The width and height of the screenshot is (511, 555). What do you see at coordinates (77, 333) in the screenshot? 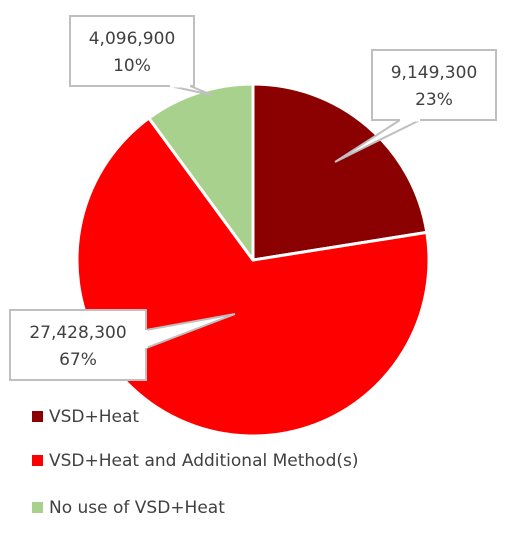
I see `data-label-value: 27,428,300` at bounding box center [77, 333].